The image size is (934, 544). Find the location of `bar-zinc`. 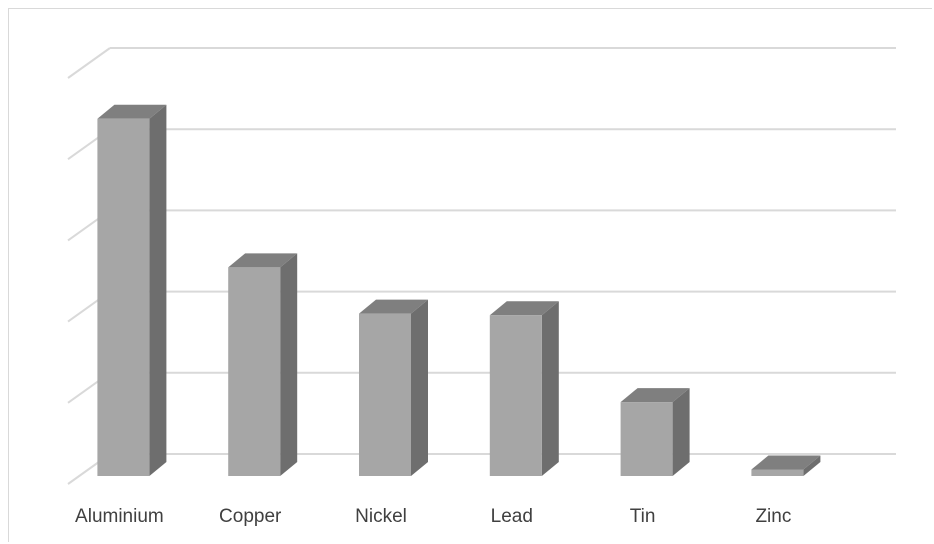

bar-zinc is located at coordinates (786, 465).